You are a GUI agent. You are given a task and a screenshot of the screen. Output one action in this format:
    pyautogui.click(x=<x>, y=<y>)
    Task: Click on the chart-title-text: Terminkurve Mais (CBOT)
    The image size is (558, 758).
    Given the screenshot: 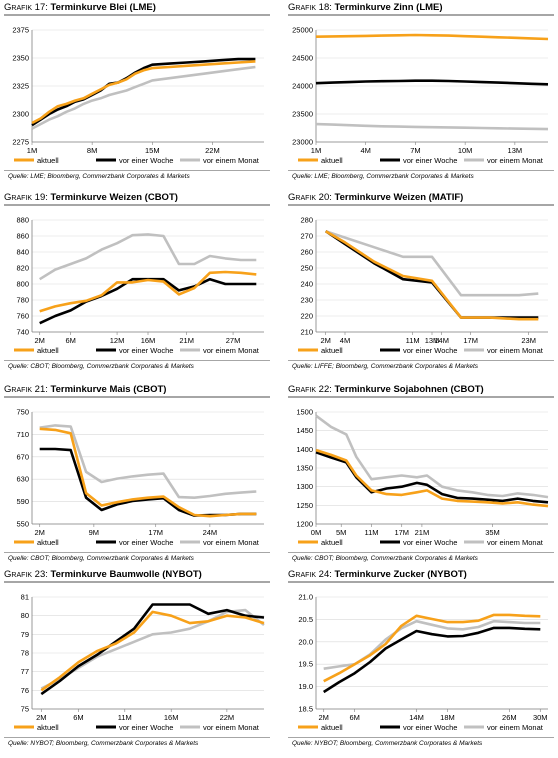 What is the action you would take?
    pyautogui.click(x=108, y=389)
    